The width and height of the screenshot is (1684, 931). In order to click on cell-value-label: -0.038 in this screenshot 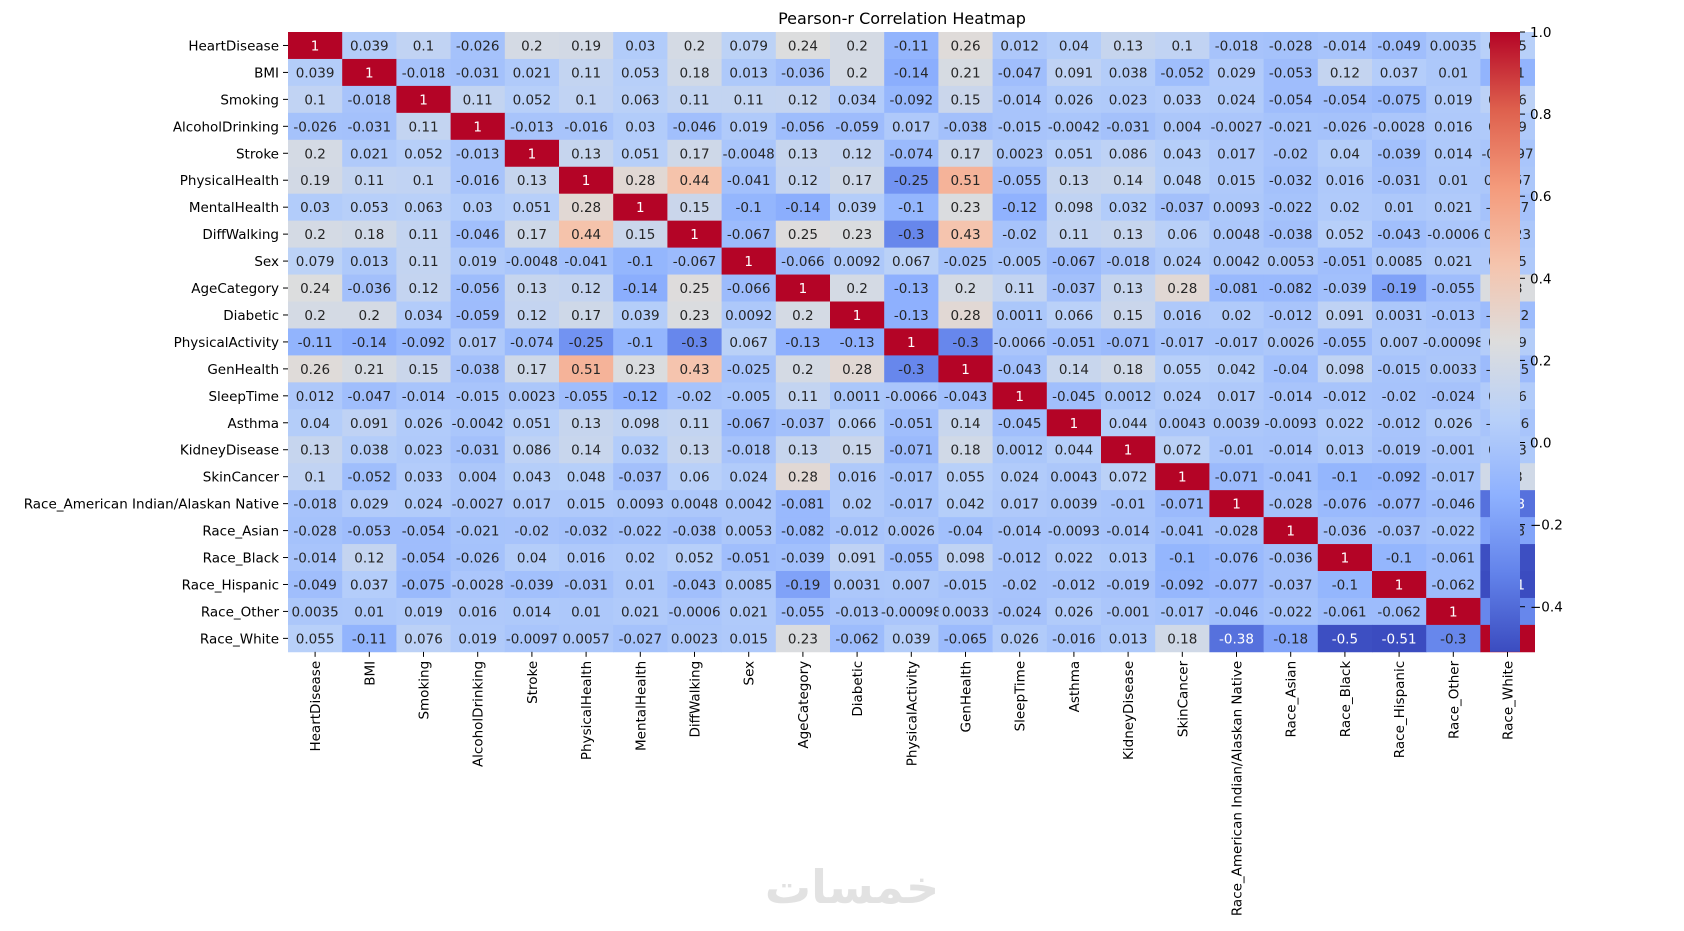, I will do `click(1291, 235)`.